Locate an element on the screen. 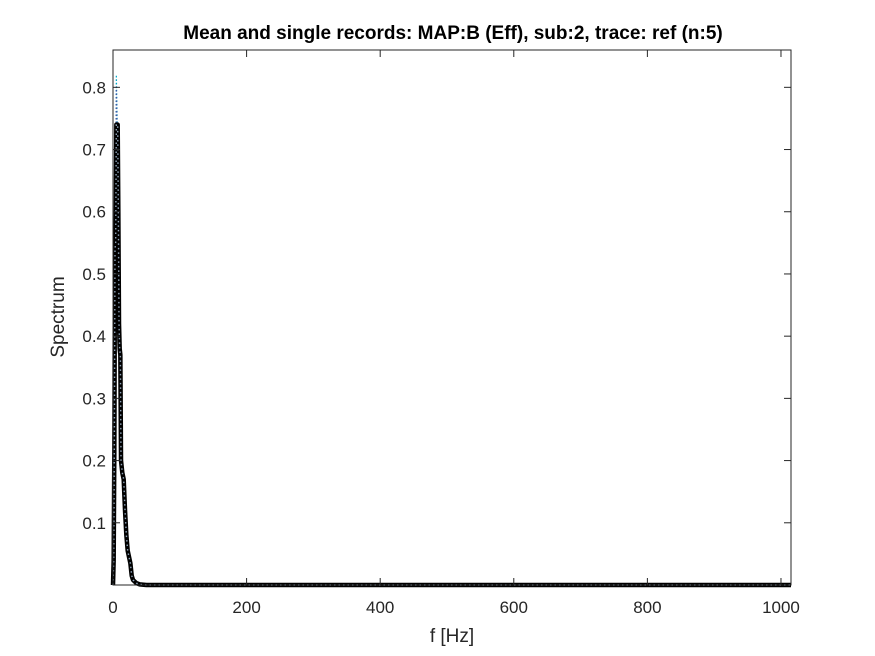 This screenshot has width=875, height=656. y-tick-label: 0.6 is located at coordinates (94, 212).